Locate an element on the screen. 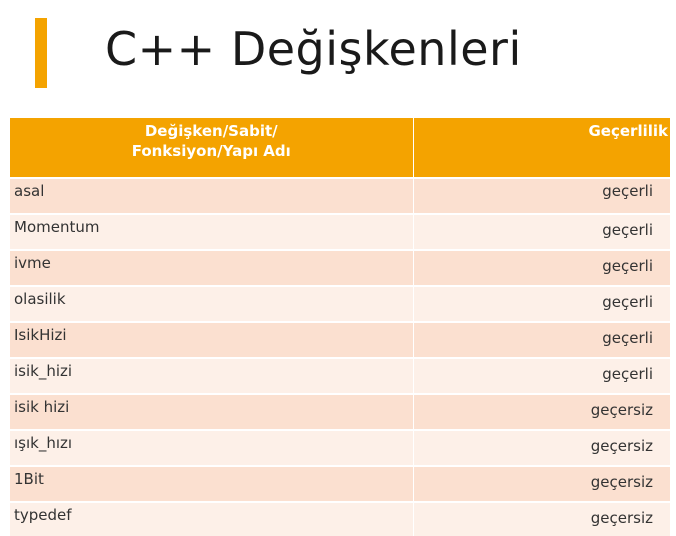 The height and width of the screenshot is (536, 676). table-row: isik_hizi geçerli is located at coordinates (340, 375).